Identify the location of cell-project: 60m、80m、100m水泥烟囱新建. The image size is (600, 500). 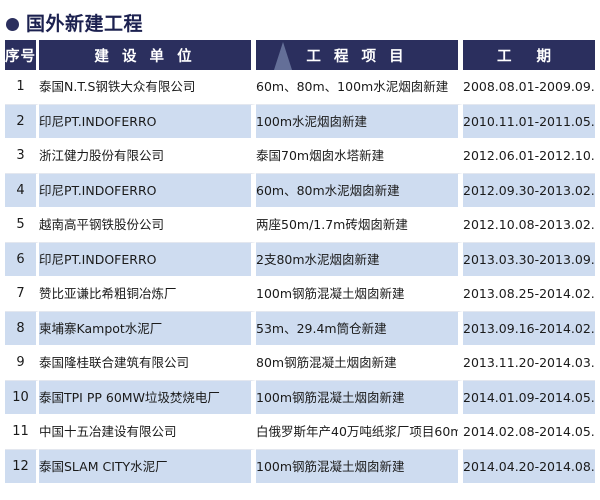
(359, 87).